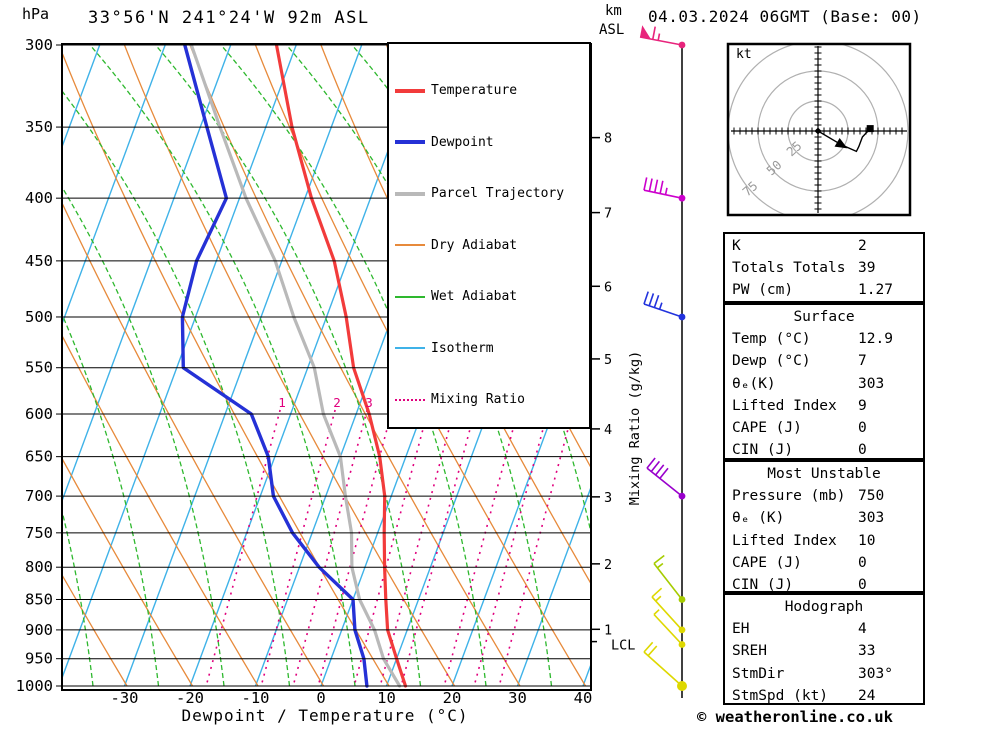 The width and height of the screenshot is (1000, 733). Describe the element at coordinates (39, 317) in the screenshot. I see `svg-text: 500` at that location.